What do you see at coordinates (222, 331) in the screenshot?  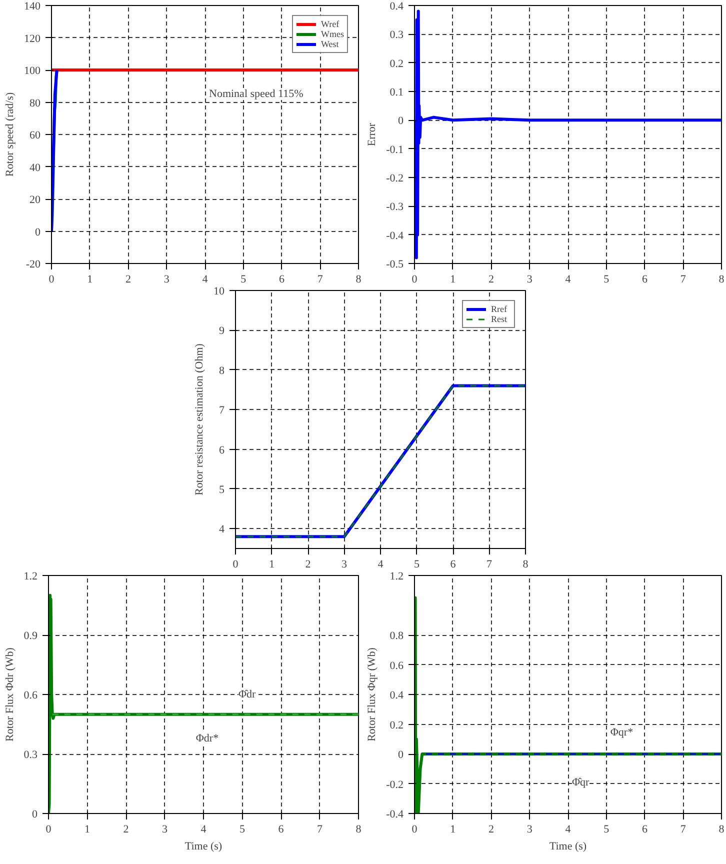 I see `y-tick-label: 9` at bounding box center [222, 331].